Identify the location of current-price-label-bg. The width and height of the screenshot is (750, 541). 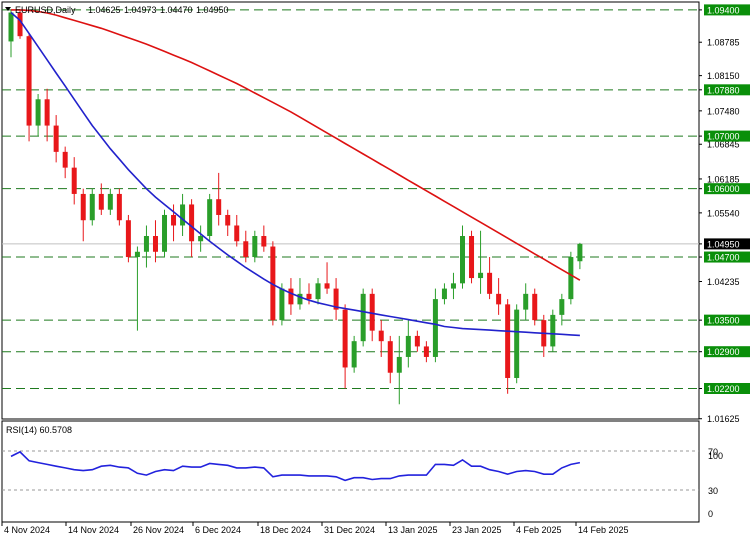
(727, 244).